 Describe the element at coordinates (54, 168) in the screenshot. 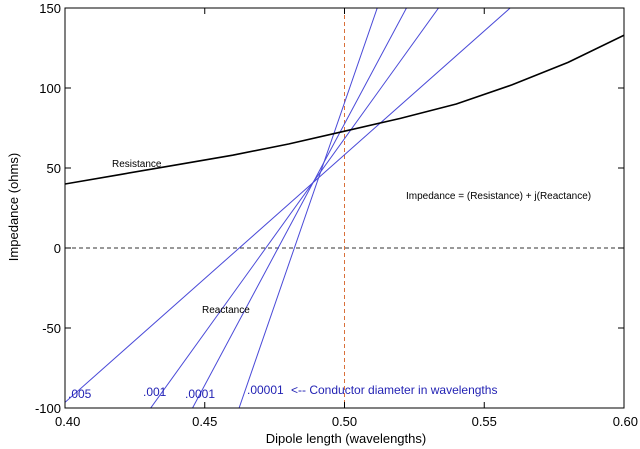

I see `y-tick-label: 50` at that location.